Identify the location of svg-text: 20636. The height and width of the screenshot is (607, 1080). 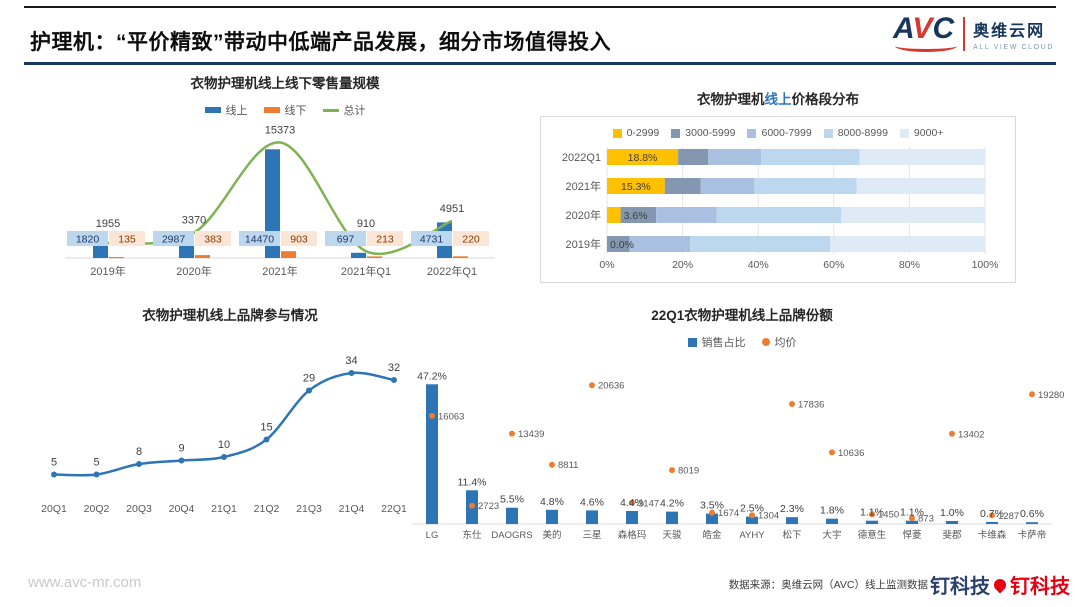
(611, 386).